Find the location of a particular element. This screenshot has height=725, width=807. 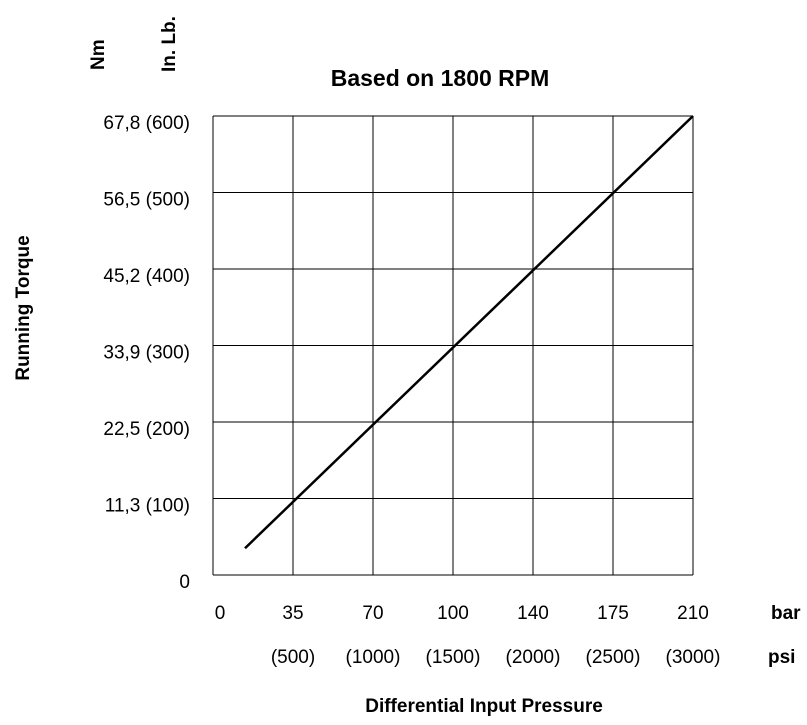

x-axis-label: Differential Input Pressure is located at coordinates (484, 706).